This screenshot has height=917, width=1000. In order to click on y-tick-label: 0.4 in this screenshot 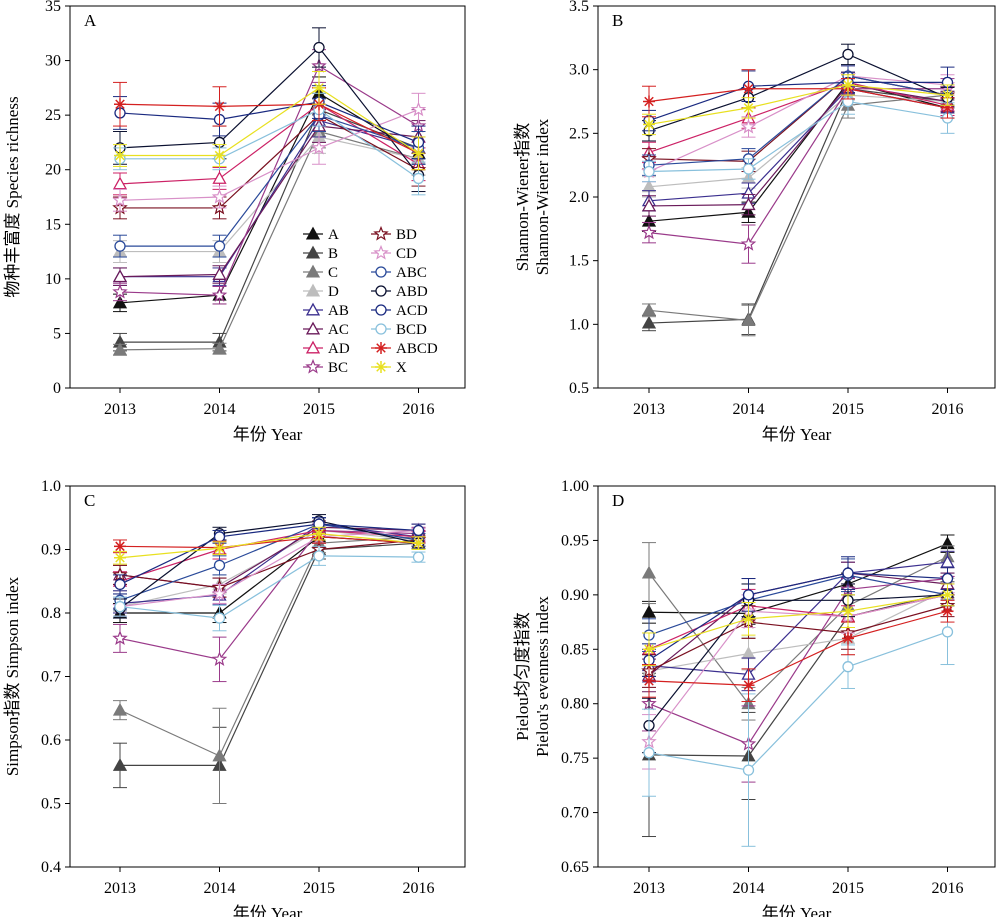, I will do `click(51, 867)`.